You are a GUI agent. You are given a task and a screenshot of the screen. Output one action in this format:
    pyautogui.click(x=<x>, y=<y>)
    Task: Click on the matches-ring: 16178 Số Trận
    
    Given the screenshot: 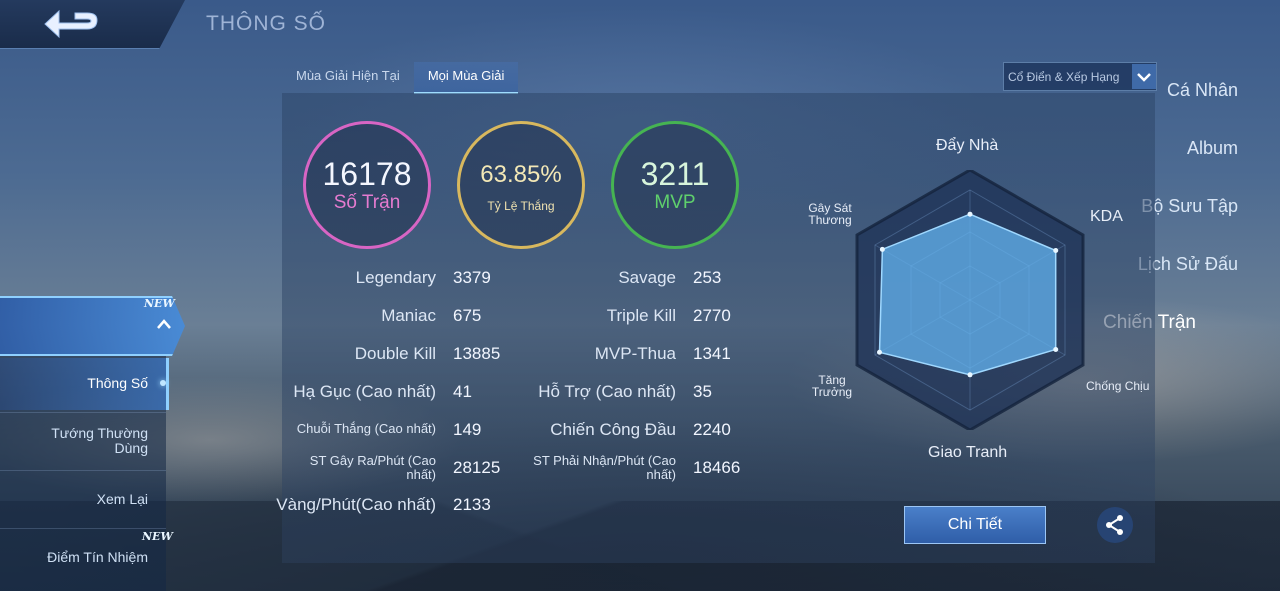 What is the action you would take?
    pyautogui.click(x=367, y=185)
    